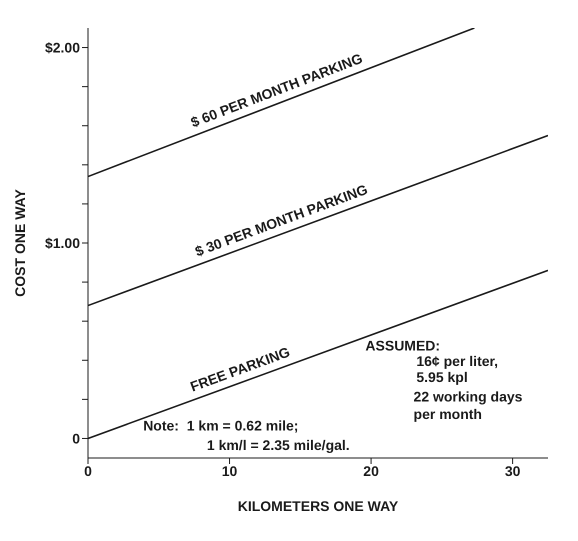 This screenshot has height=541, width=578. I want to click on y-tick-label: $2.00, so click(62, 48).